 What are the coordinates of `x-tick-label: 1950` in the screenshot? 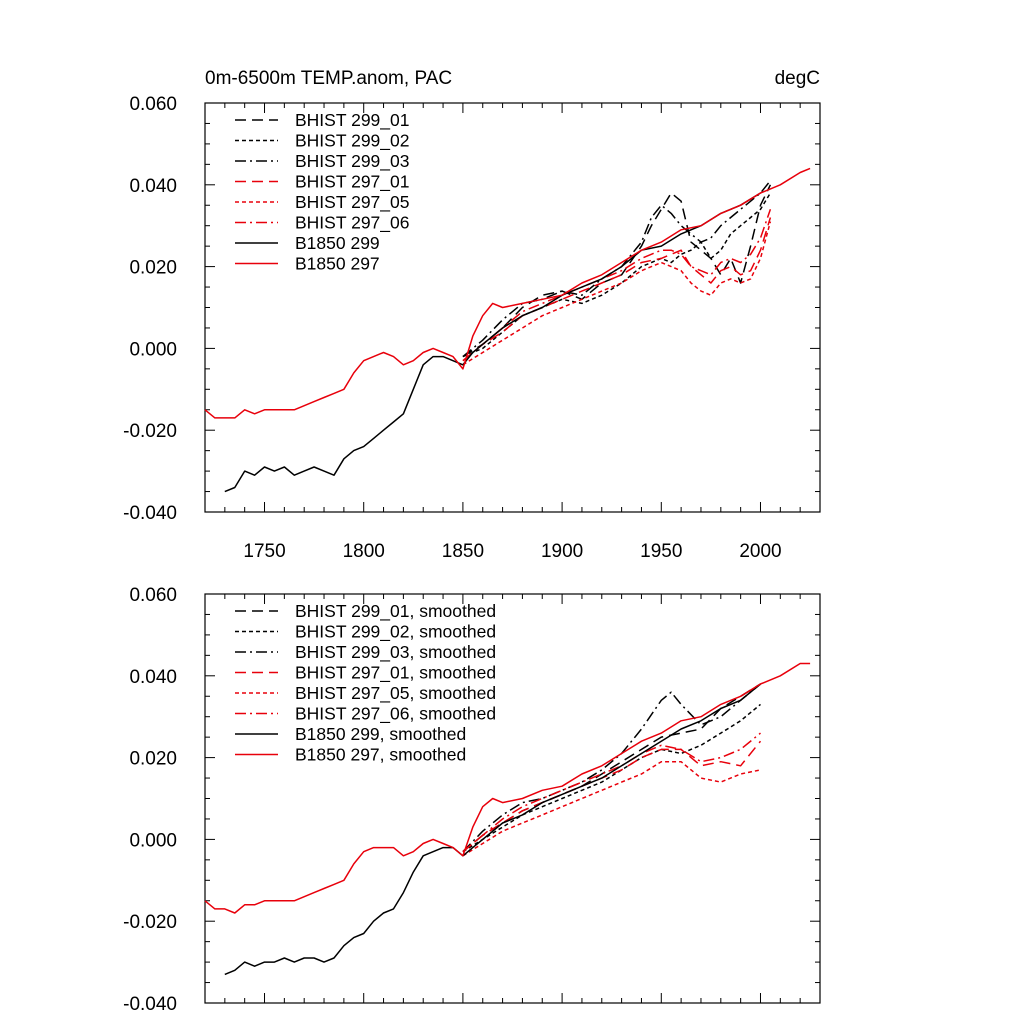 It's located at (661, 551).